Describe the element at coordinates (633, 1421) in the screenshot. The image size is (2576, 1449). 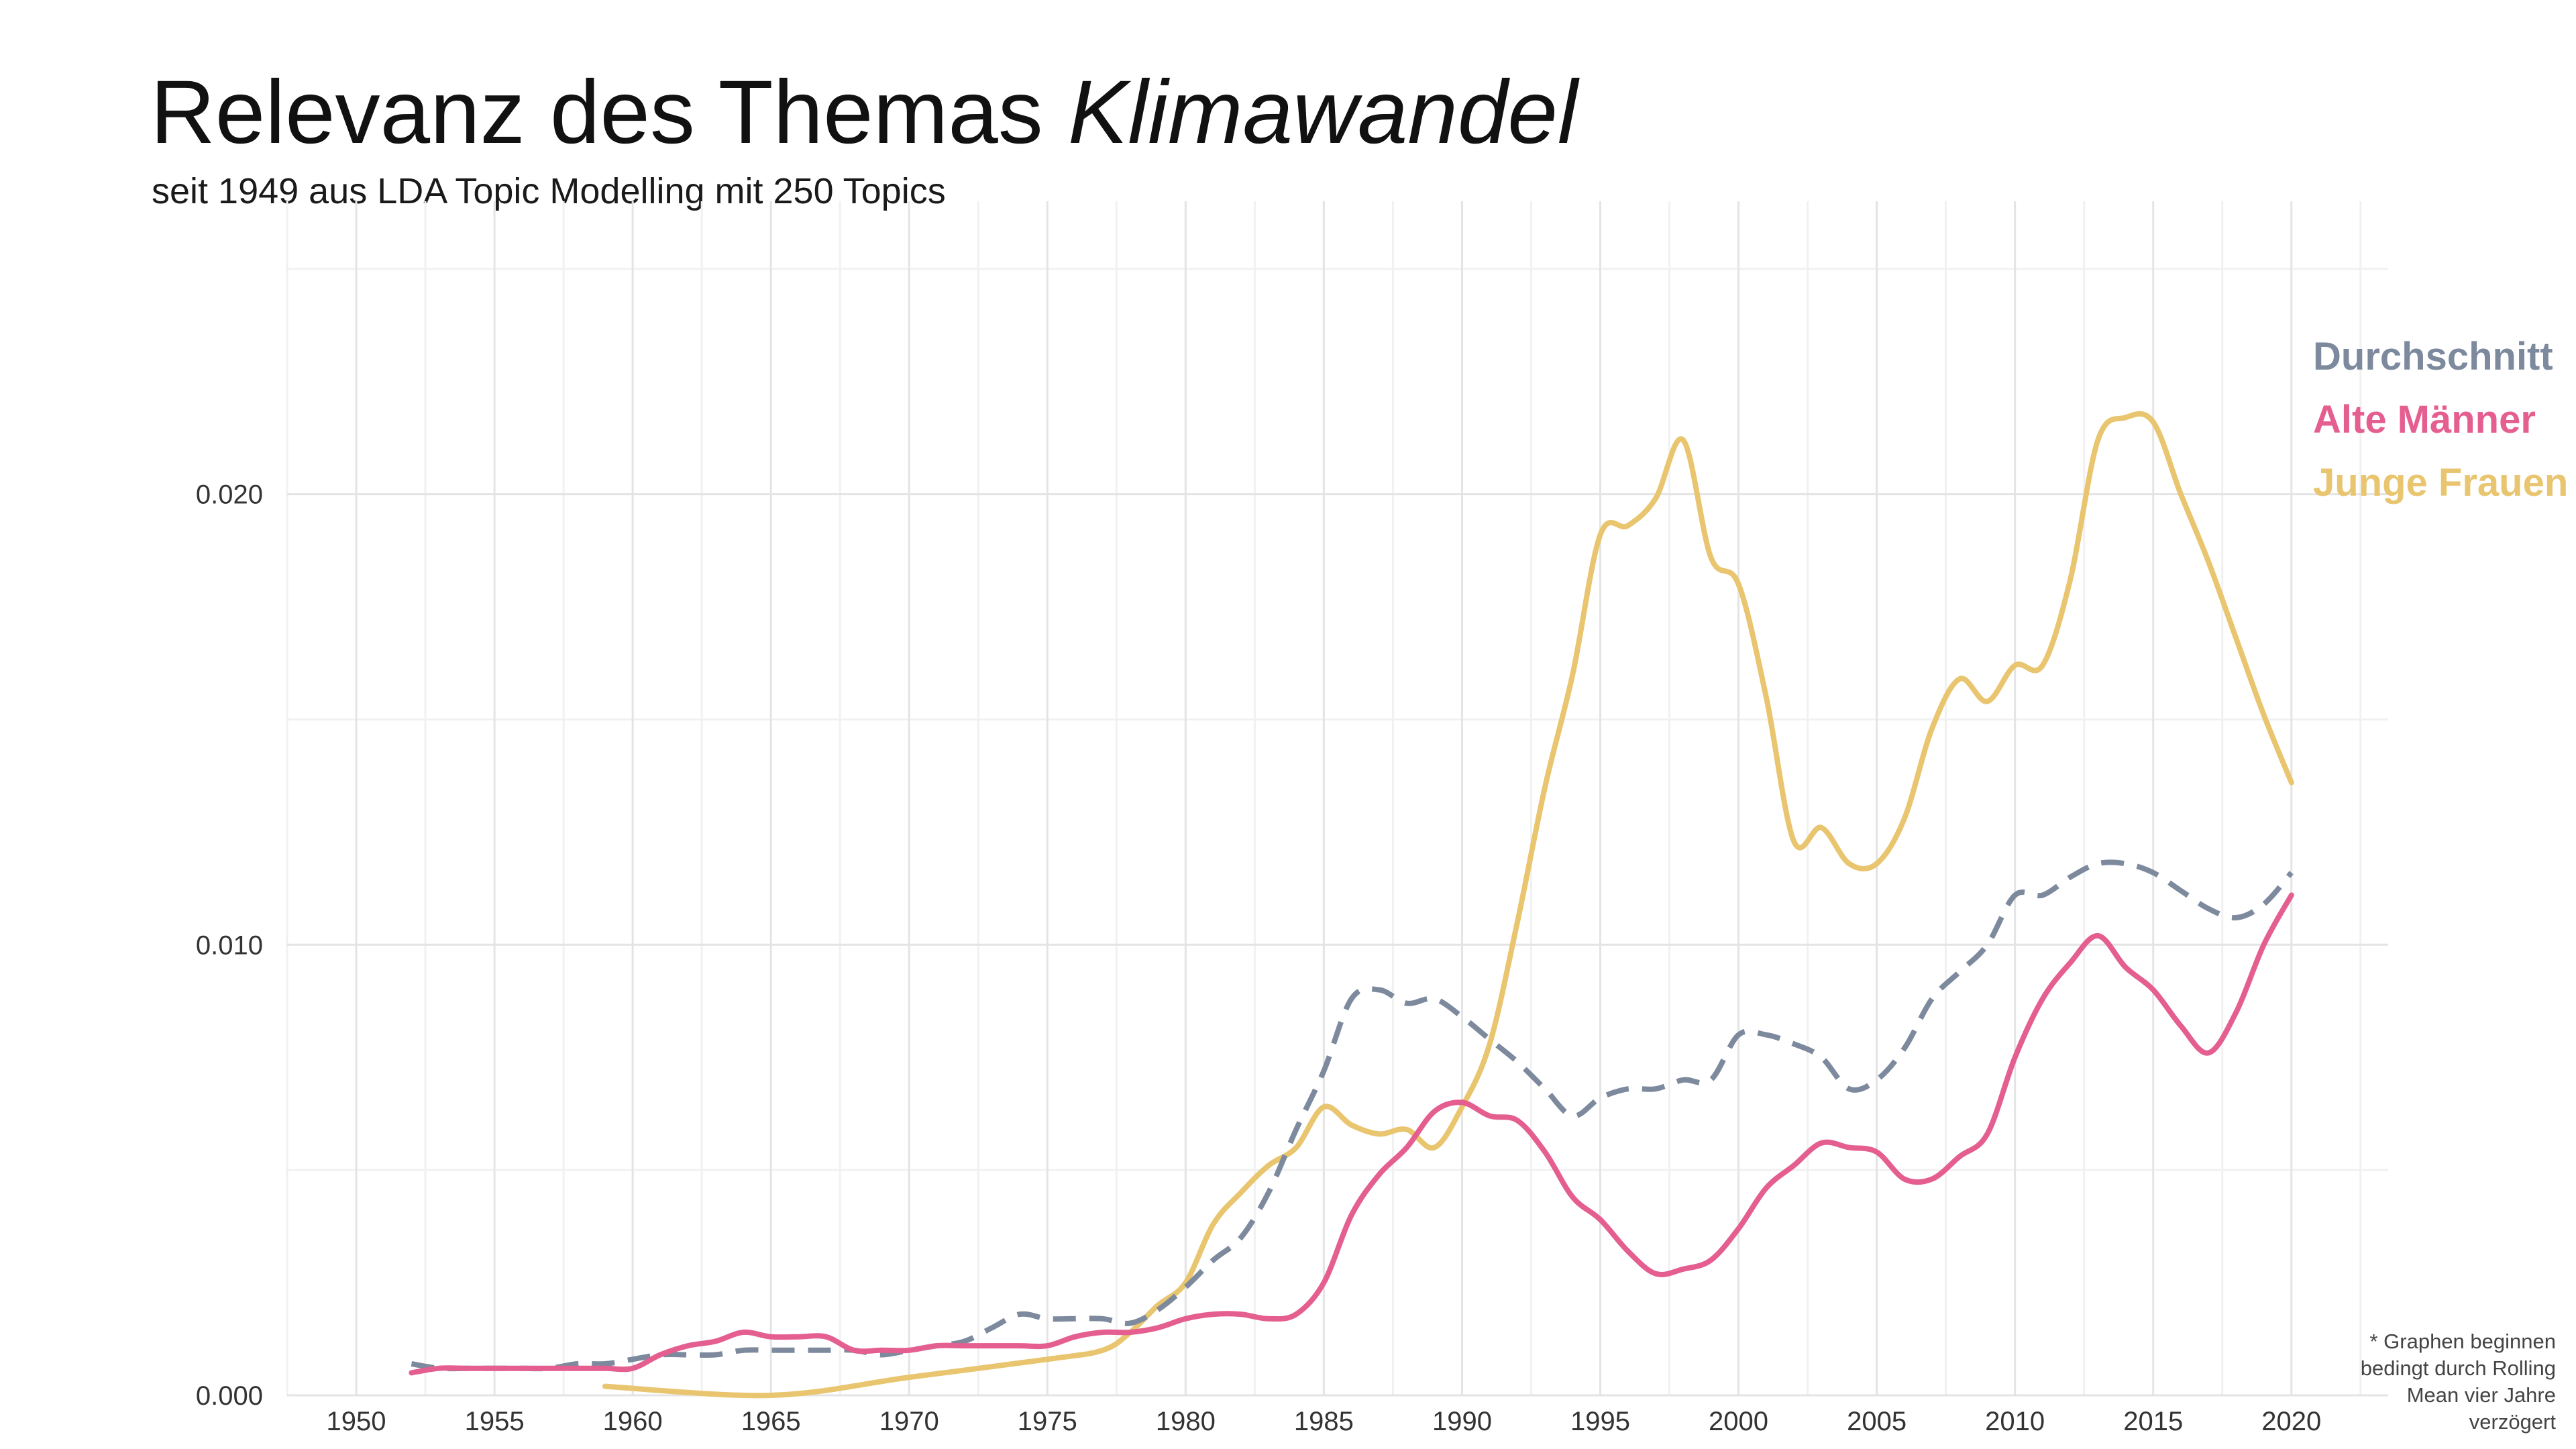
I see `x-tick-label: 1960` at that location.